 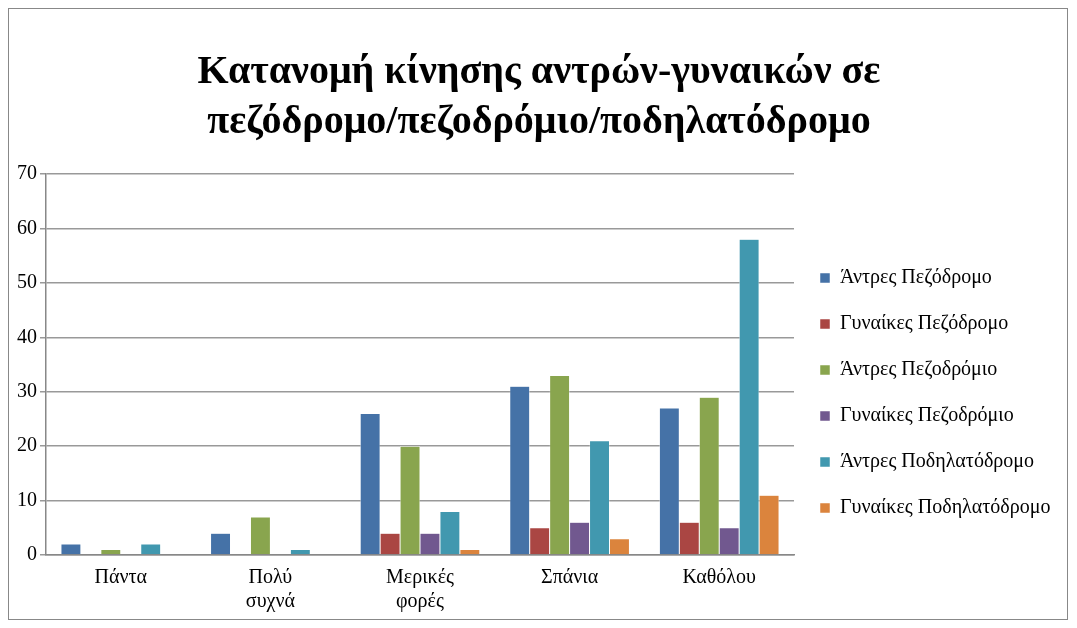 I want to click on y-tick-label: 10, so click(x=27, y=498).